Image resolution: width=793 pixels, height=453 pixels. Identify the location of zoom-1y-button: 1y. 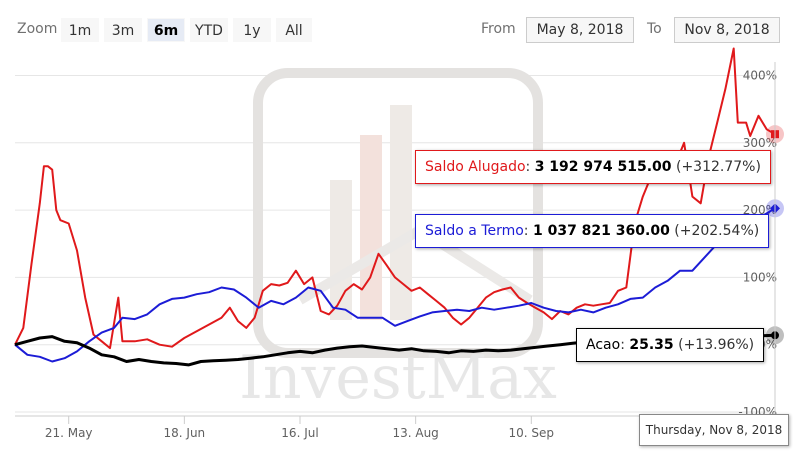
(252, 30).